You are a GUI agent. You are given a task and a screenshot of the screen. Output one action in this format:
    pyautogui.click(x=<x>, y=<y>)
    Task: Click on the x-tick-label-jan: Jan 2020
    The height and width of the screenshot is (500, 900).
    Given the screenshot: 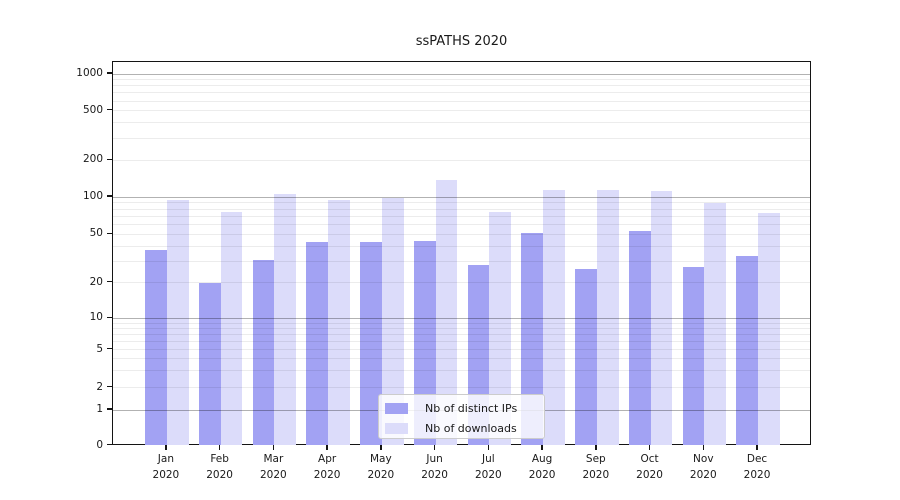 What is the action you would take?
    pyautogui.click(x=166, y=467)
    